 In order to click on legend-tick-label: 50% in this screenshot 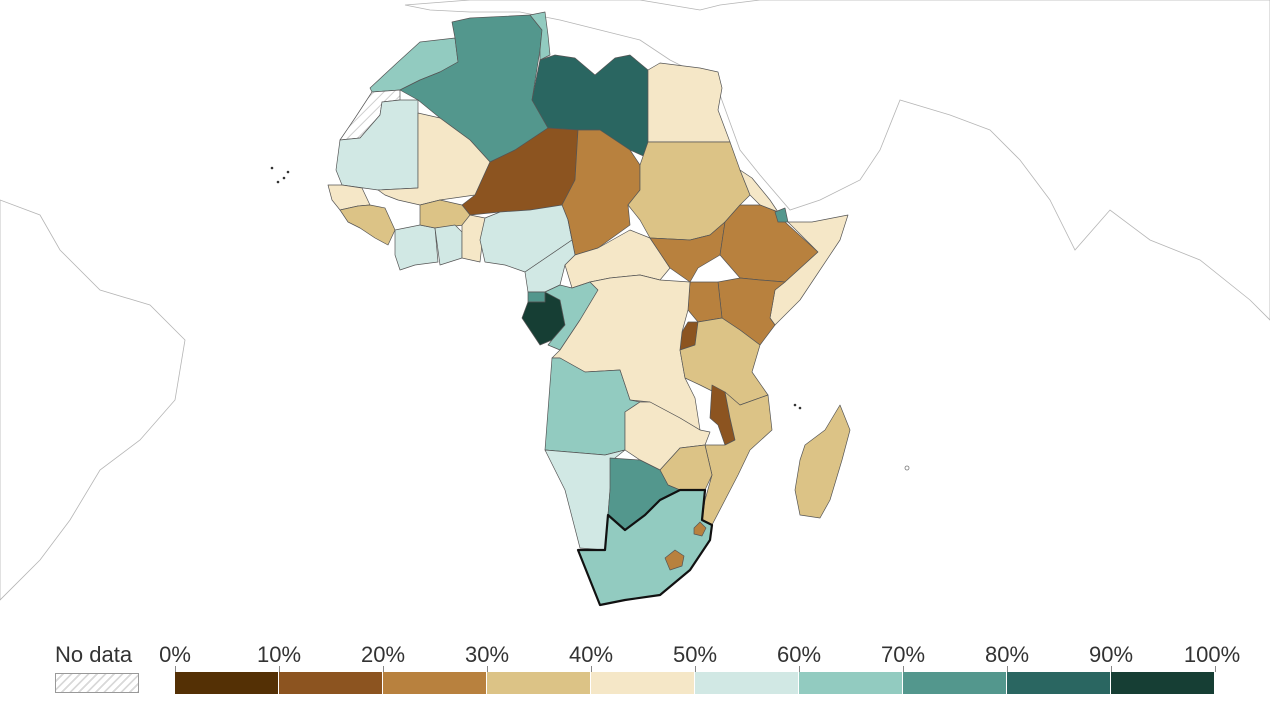, I will do `click(695, 654)`.